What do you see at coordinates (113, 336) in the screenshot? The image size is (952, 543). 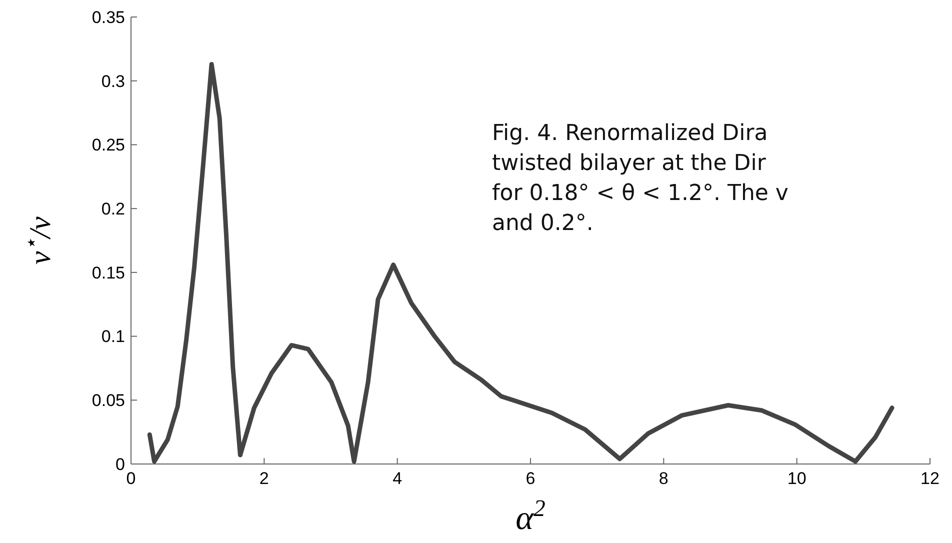 I see `y-tick-label: 0.1` at bounding box center [113, 336].